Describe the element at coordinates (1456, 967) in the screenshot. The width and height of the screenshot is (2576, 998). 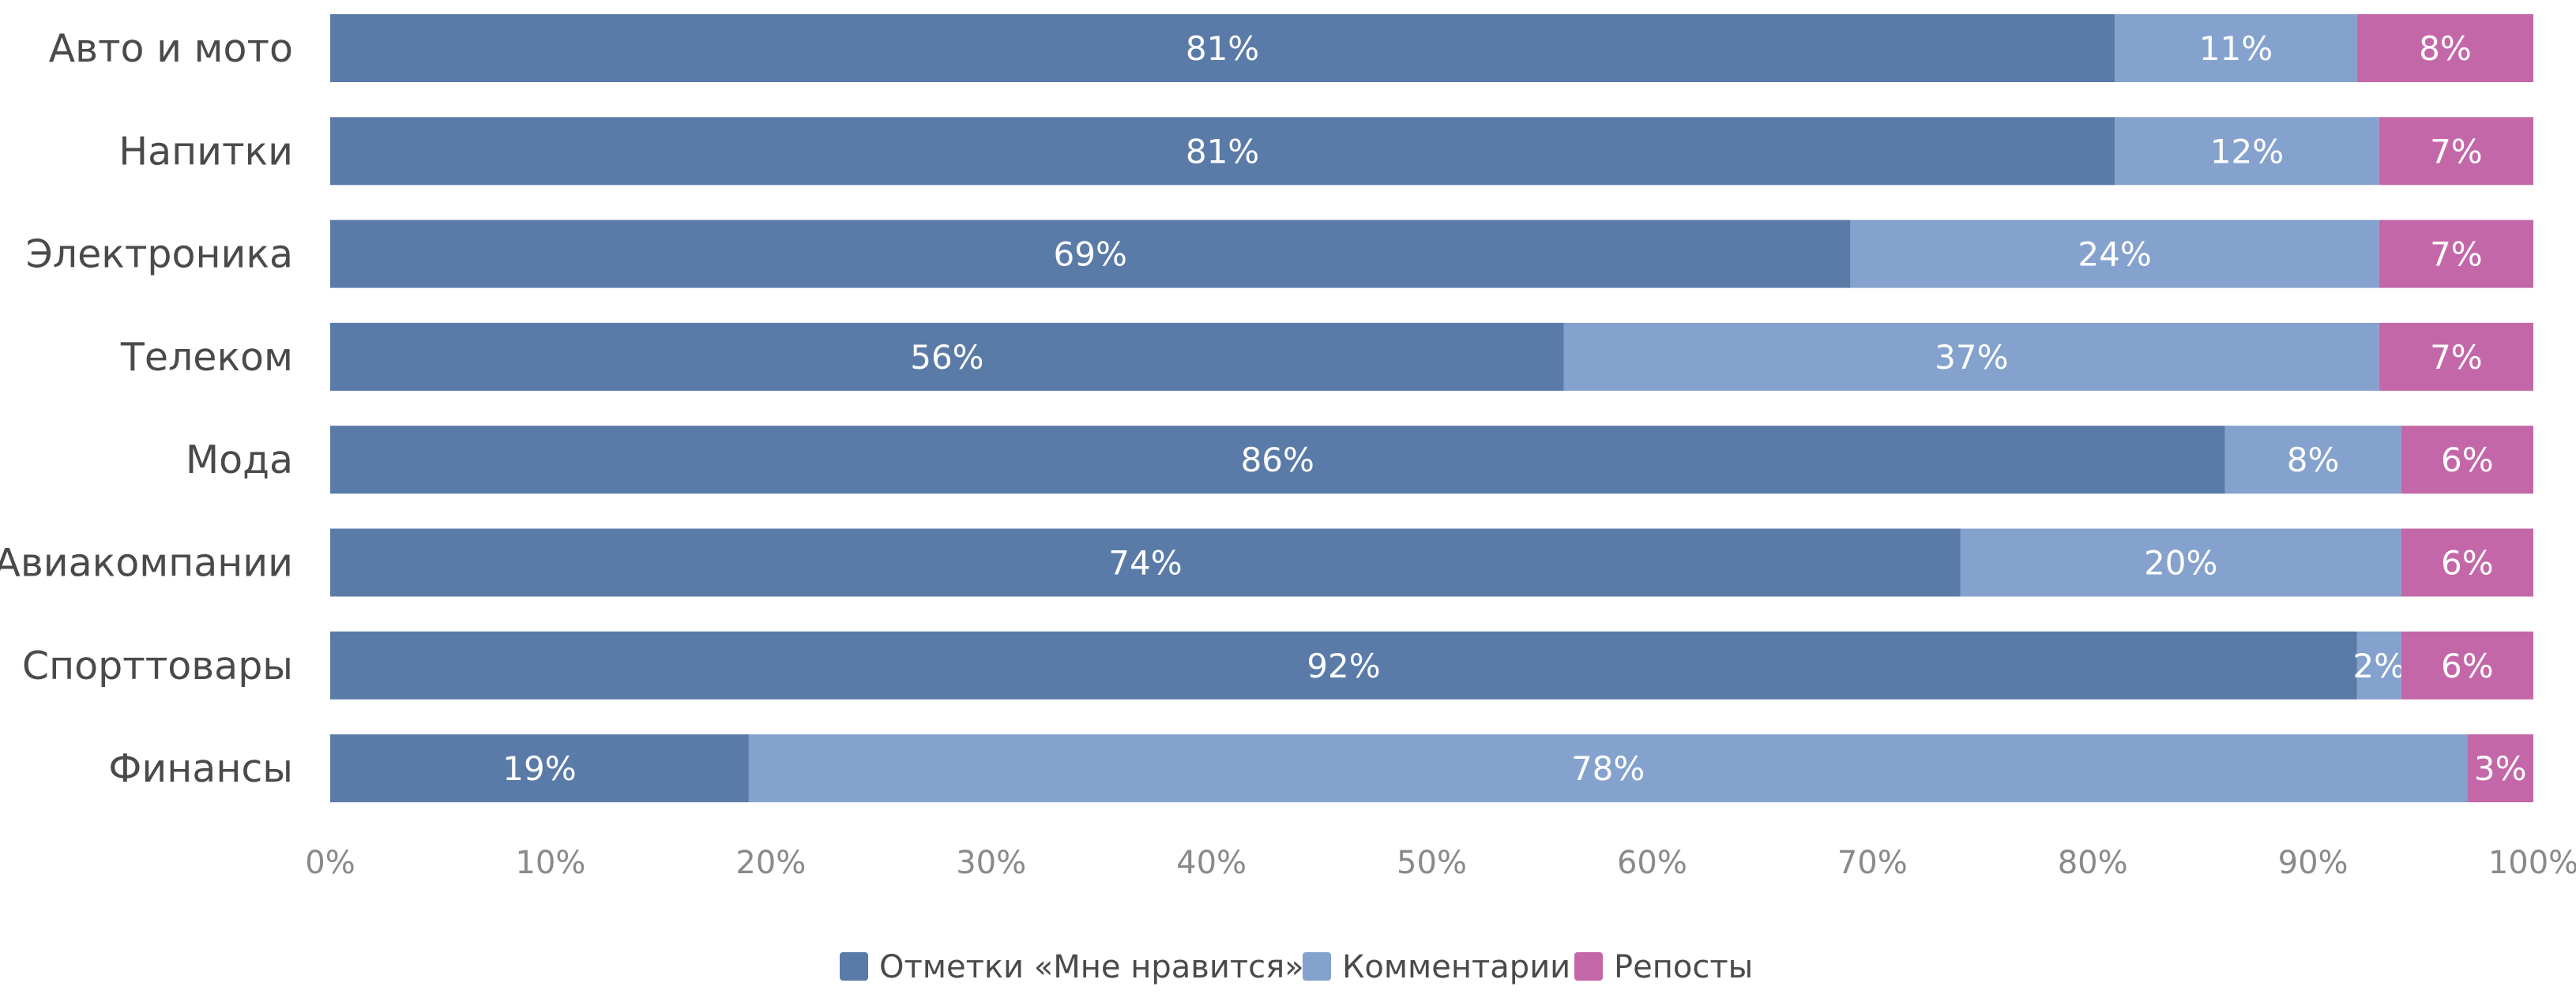
I see `legend-label: Комментарии` at that location.